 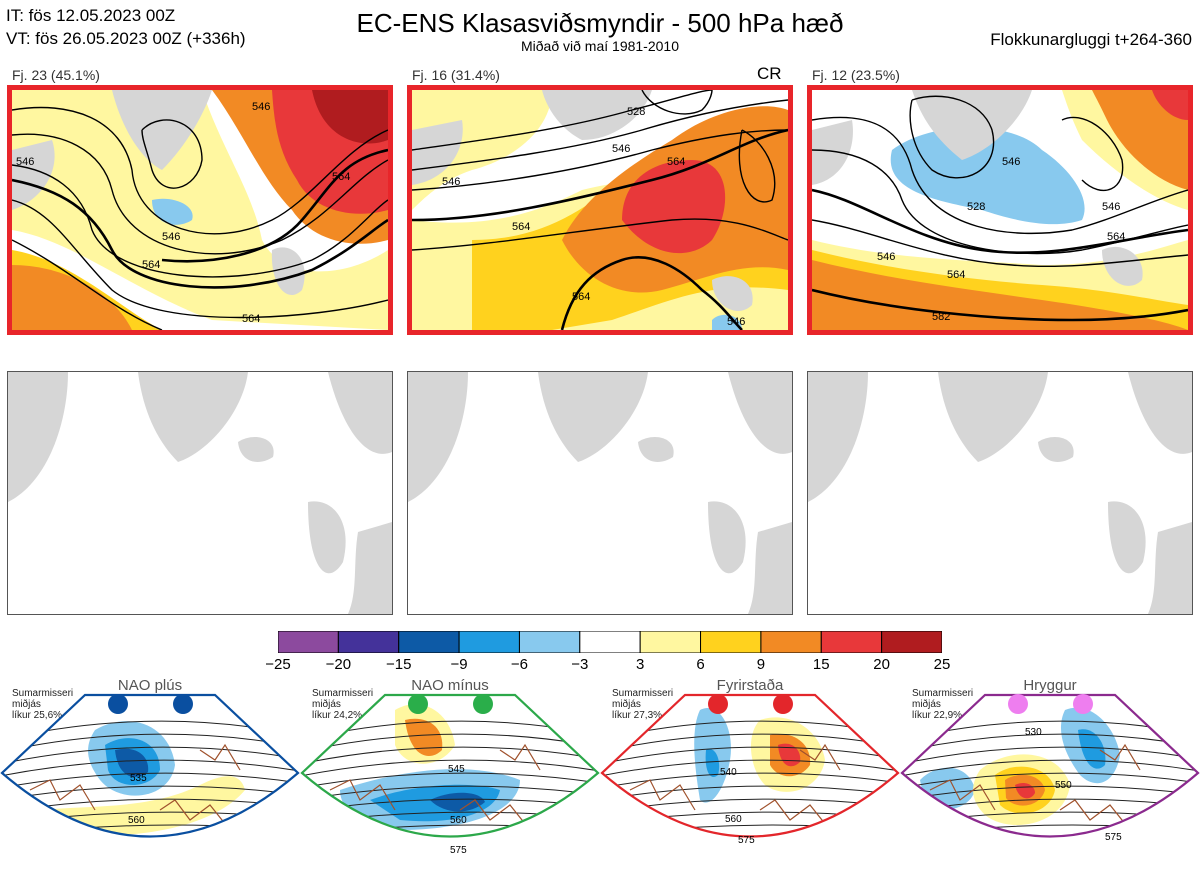 I want to click on cluster-map-3: 546 564 582 546 528 546 564, so click(x=1000, y=210).